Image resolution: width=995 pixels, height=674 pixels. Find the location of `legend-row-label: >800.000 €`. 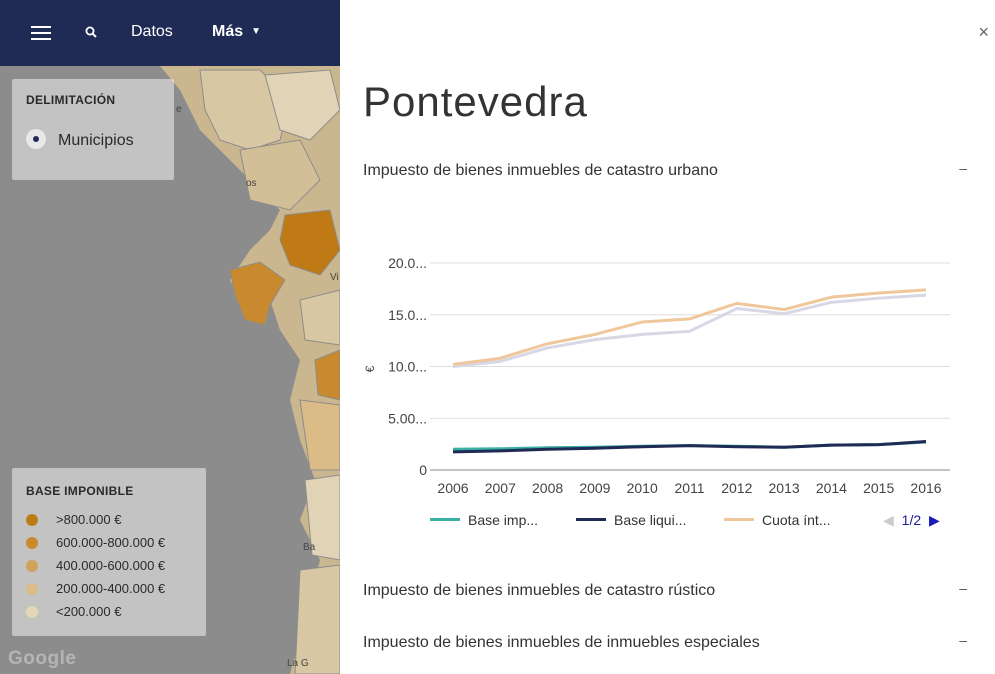

legend-row-label: >800.000 € is located at coordinates (89, 519).